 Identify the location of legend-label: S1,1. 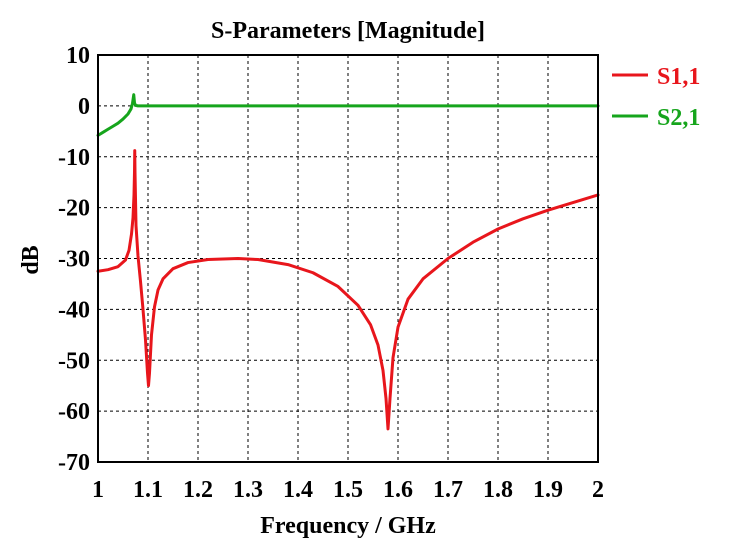
(678, 77).